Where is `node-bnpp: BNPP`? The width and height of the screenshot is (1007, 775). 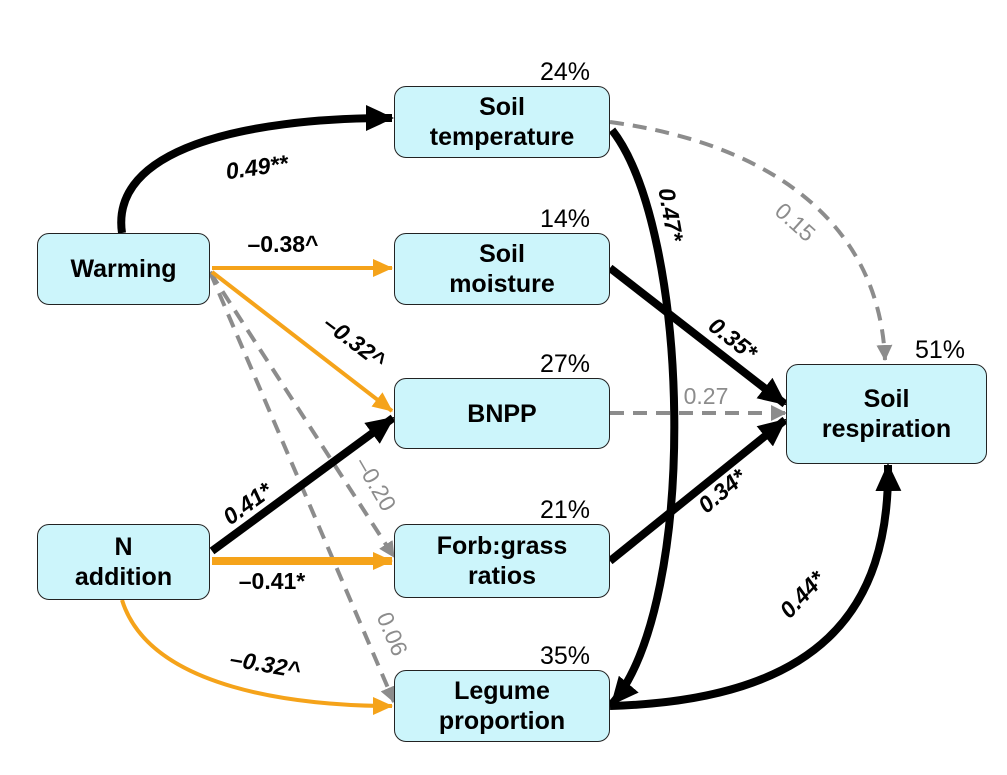
node-bnpp: BNPP is located at coordinates (502, 413).